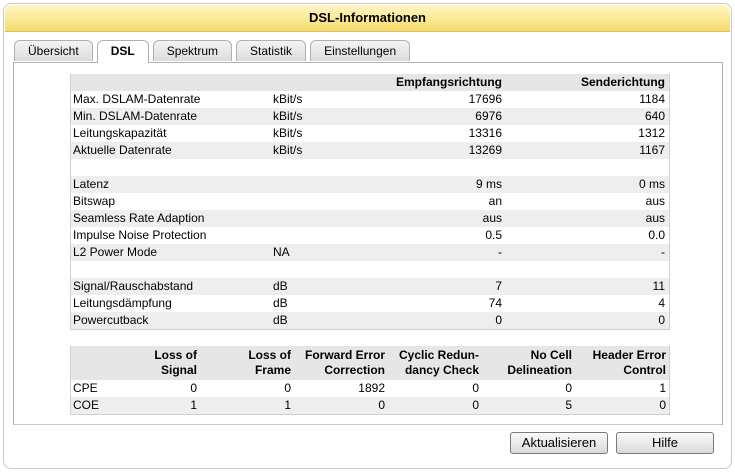 The height and width of the screenshot is (472, 735). Describe the element at coordinates (493, 235) in the screenshot. I see `value: 0.5` at that location.